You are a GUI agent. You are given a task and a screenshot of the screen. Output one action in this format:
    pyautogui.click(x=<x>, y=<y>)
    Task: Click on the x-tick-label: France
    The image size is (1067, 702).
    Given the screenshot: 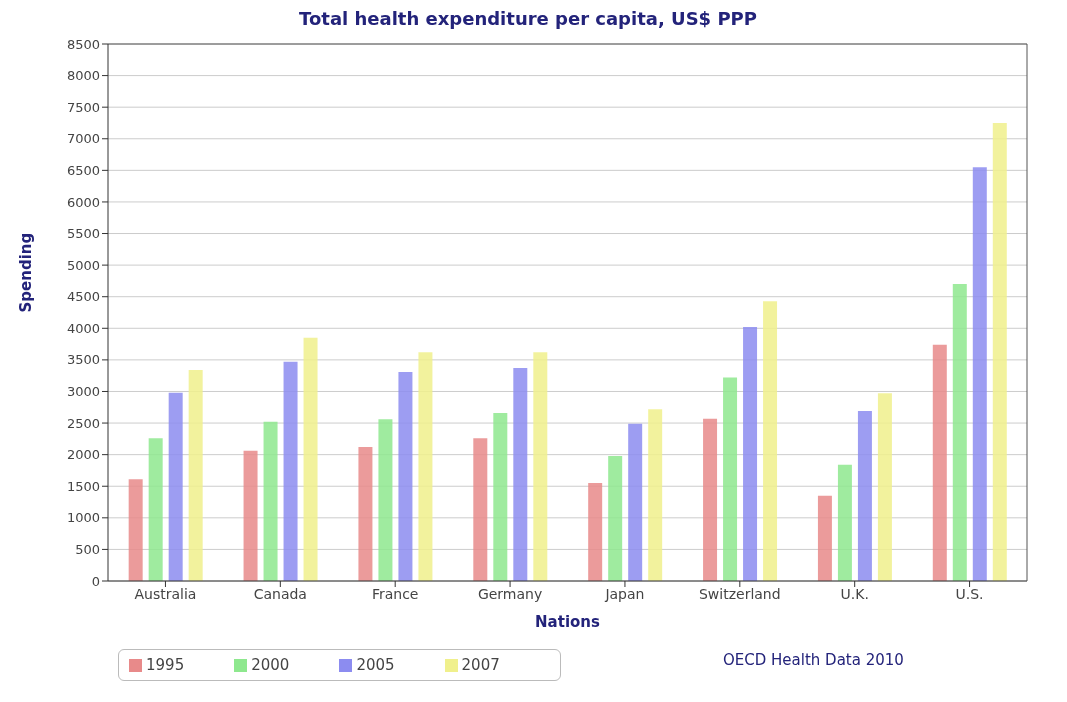 What is the action you would take?
    pyautogui.click(x=395, y=593)
    